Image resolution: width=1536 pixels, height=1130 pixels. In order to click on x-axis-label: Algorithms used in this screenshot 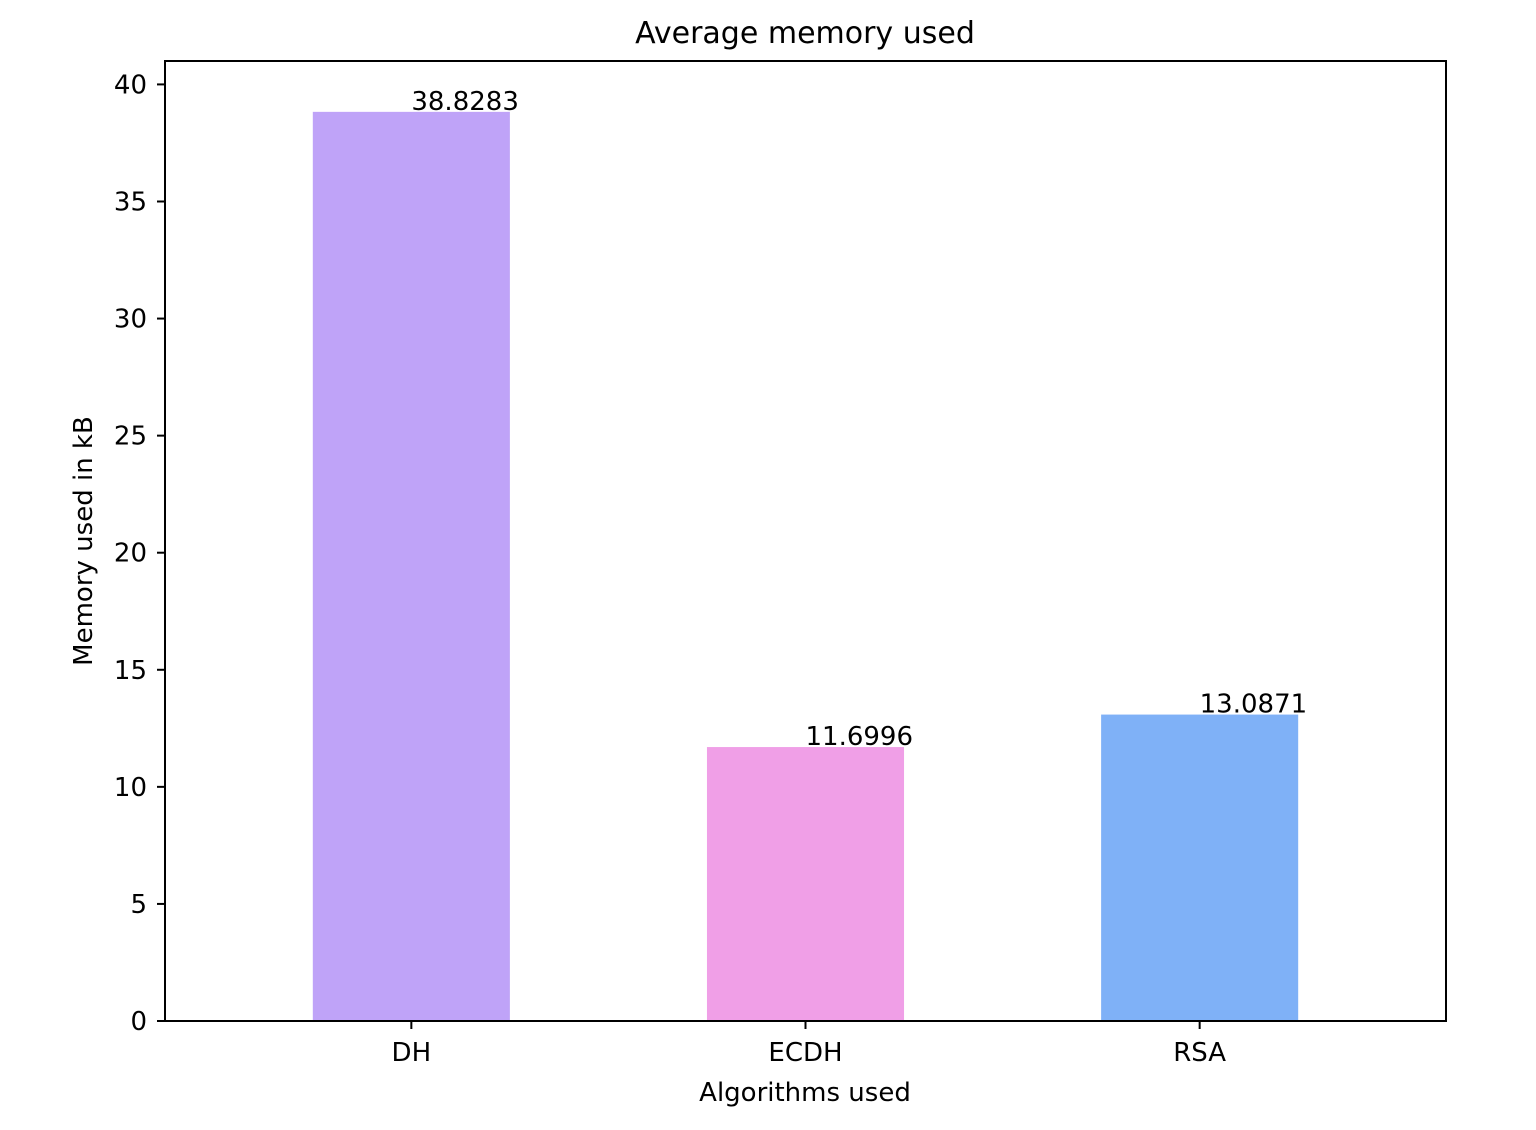, I will do `click(805, 1093)`.